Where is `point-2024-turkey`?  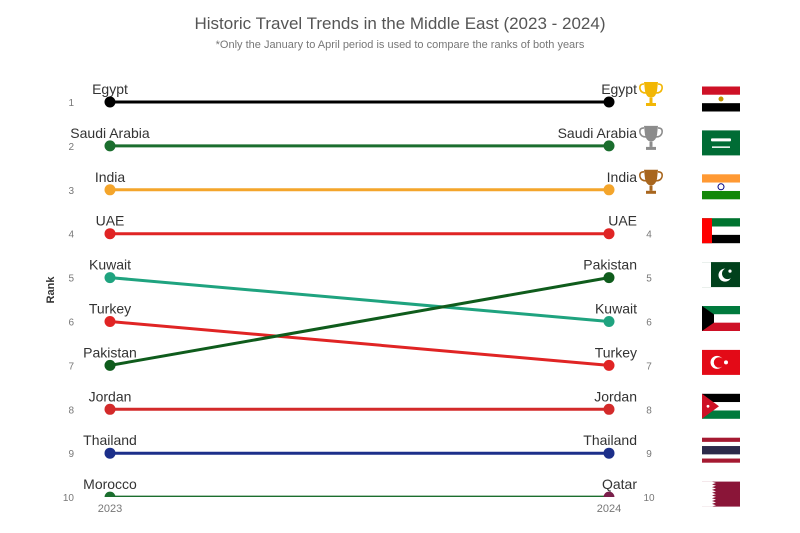
point-2024-turkey is located at coordinates (609, 365).